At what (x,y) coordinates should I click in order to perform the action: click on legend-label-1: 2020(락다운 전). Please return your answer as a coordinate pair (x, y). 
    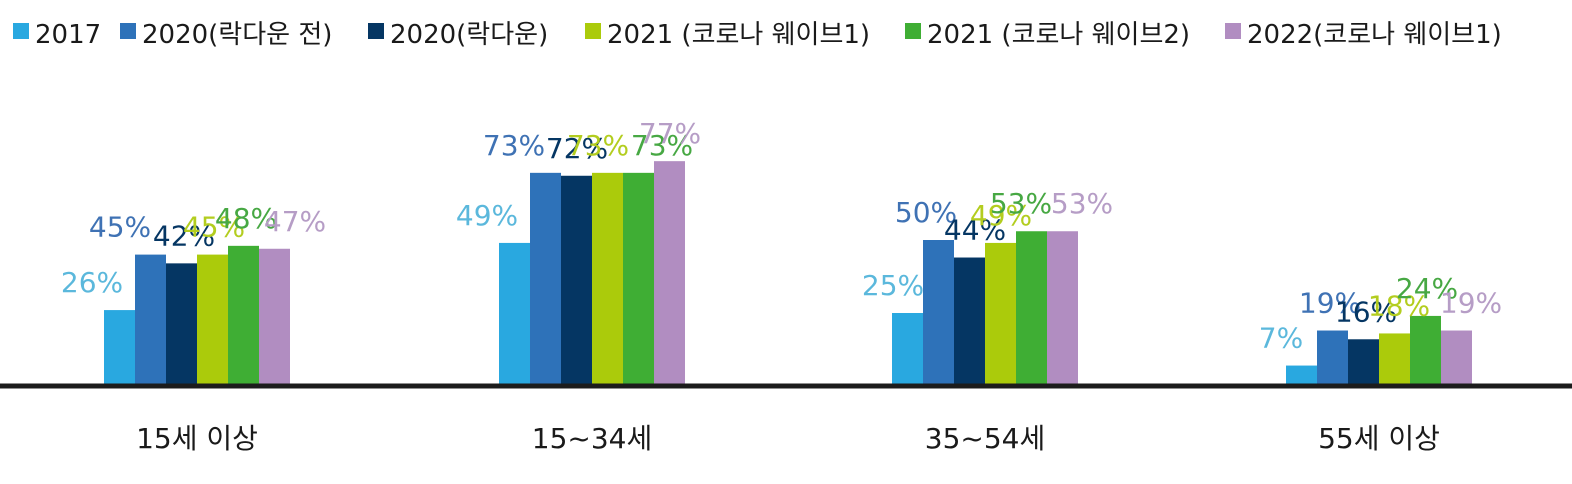
    Looking at the image, I should click on (237, 35).